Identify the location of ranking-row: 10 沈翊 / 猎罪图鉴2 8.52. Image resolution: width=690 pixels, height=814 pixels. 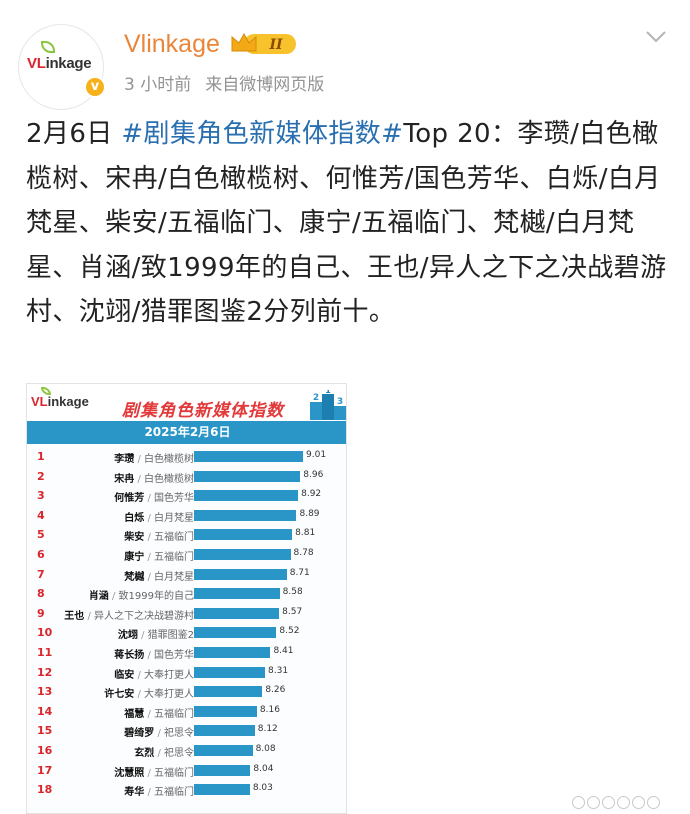
(186, 633).